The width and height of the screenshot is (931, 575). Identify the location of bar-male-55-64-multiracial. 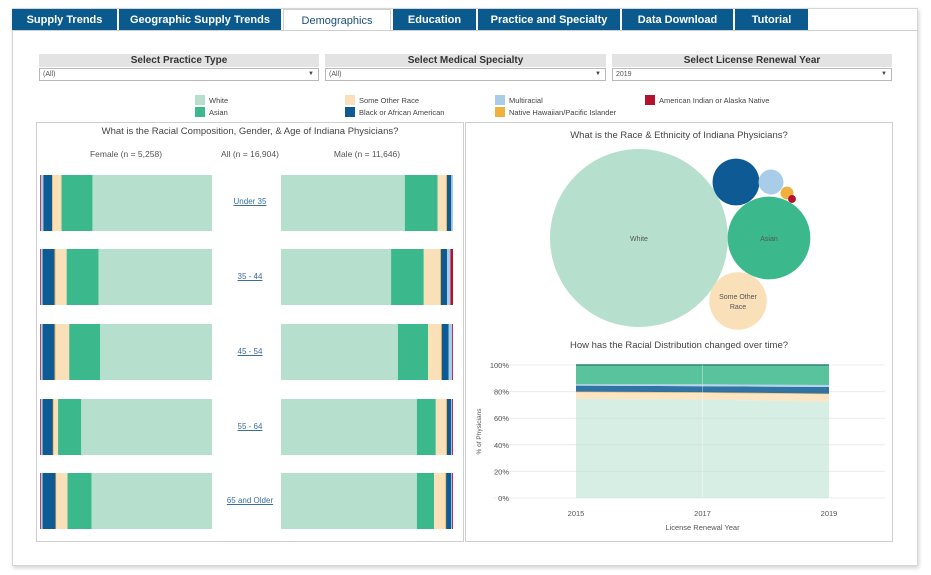
(452, 427).